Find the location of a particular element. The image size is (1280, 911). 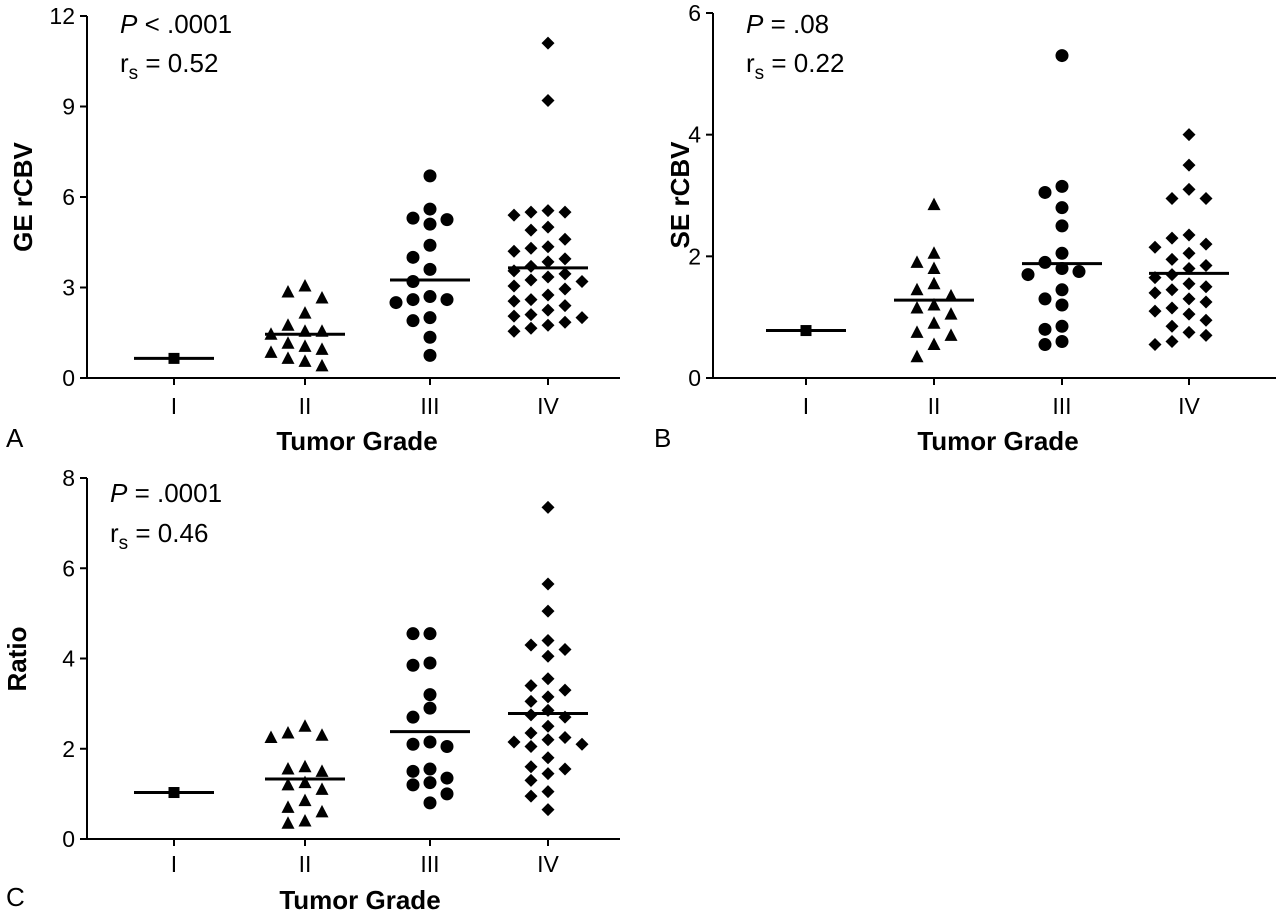

y-axis-title: SE rCBV is located at coordinates (680, 195).